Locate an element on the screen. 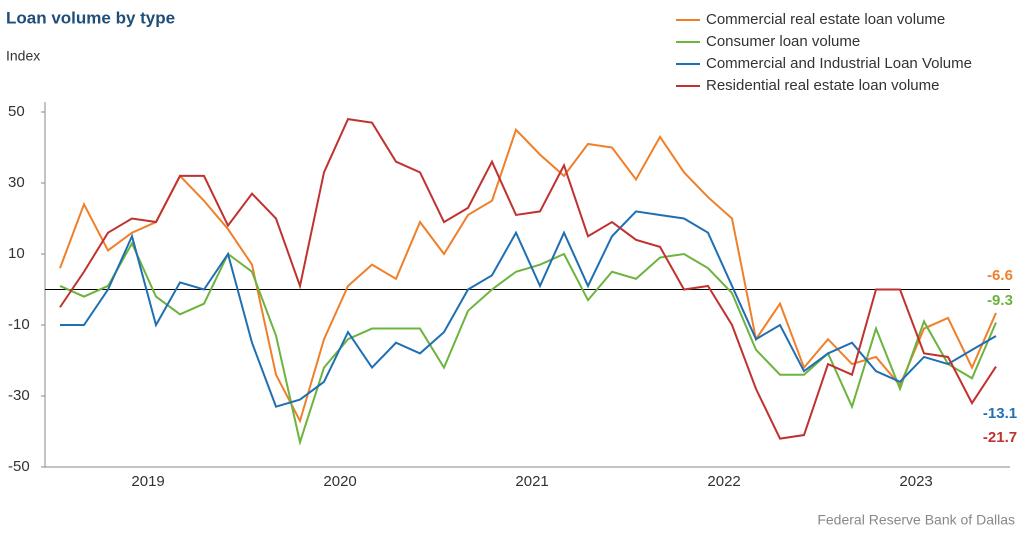  source: Federal Reserve Bank of Dallas is located at coordinates (916, 520).